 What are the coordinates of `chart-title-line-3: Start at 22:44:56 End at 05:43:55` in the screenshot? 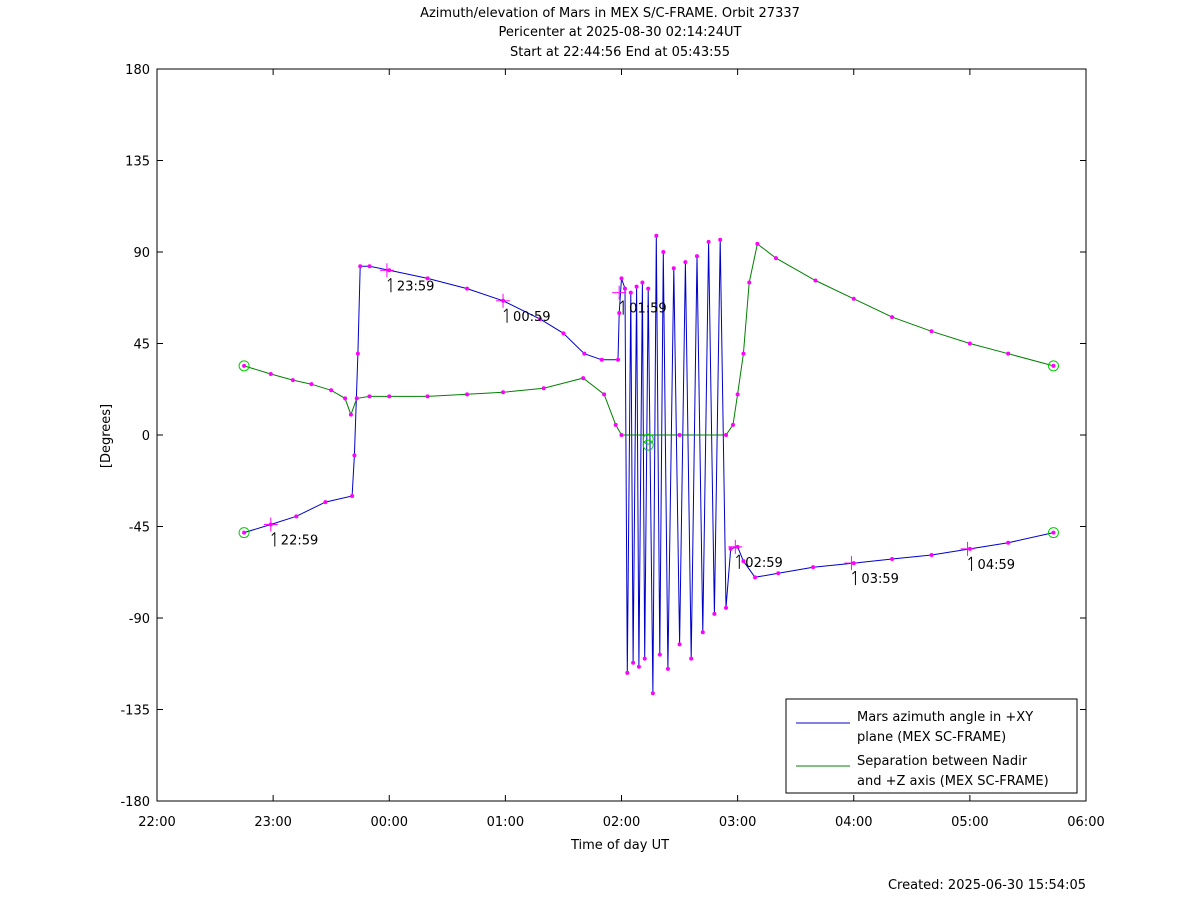 It's located at (620, 52).